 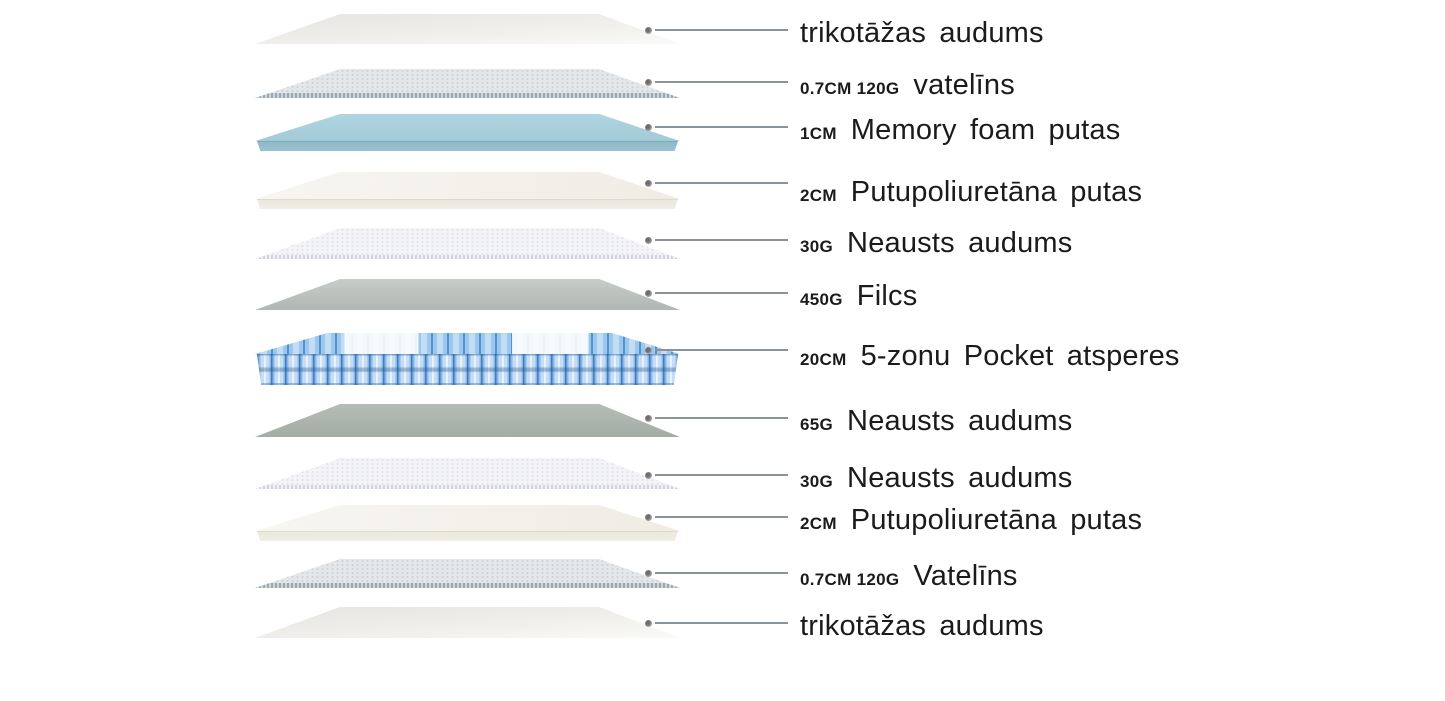 I want to click on layer-label: 450G Filcs, so click(x=858, y=296).